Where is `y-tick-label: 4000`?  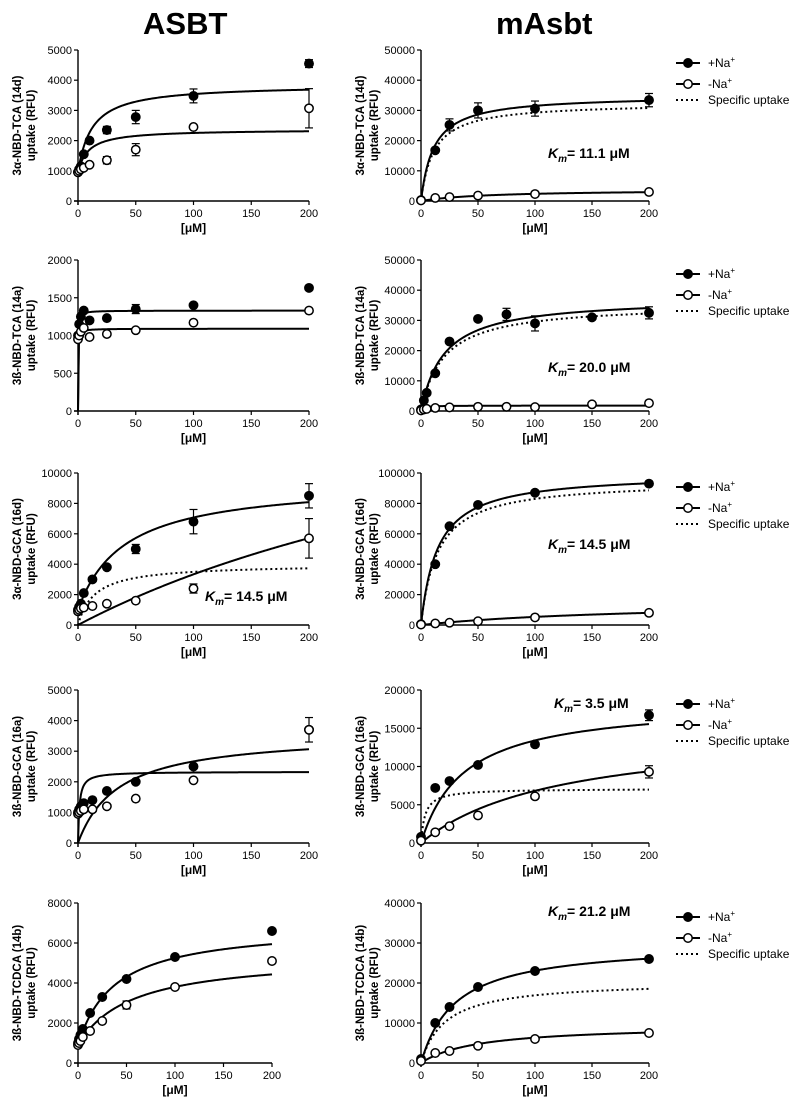 y-tick-label: 4000 is located at coordinates (60, 565).